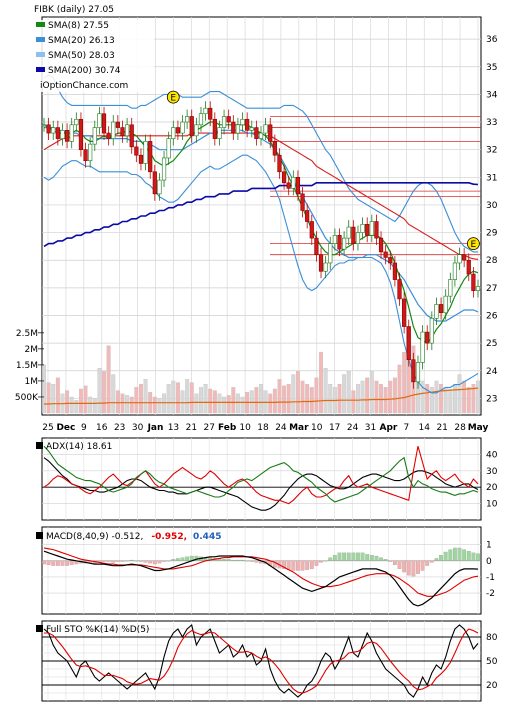  I want to click on date-tick-label: 25, so click(47, 428).